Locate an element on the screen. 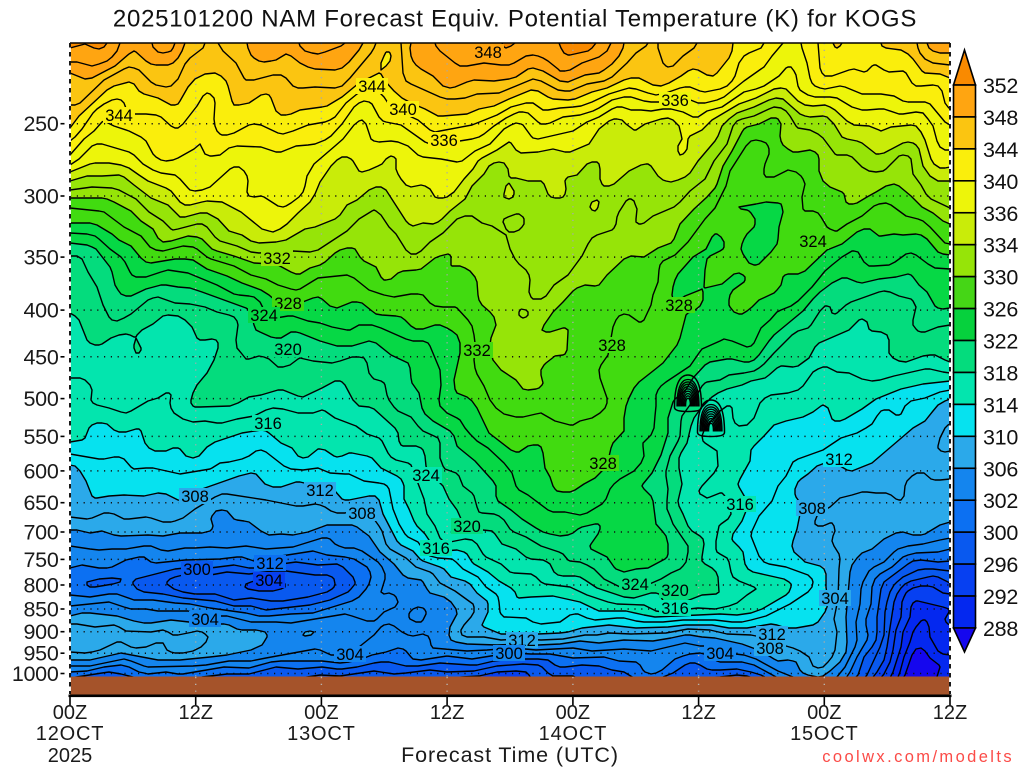 Image resolution: width=1024 pixels, height=768 pixels. svg-text: 450 is located at coordinates (41, 357).